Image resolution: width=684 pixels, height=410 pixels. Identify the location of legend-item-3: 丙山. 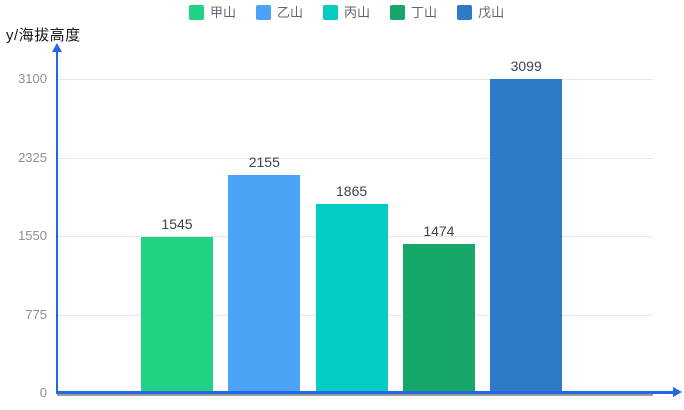
(346, 12).